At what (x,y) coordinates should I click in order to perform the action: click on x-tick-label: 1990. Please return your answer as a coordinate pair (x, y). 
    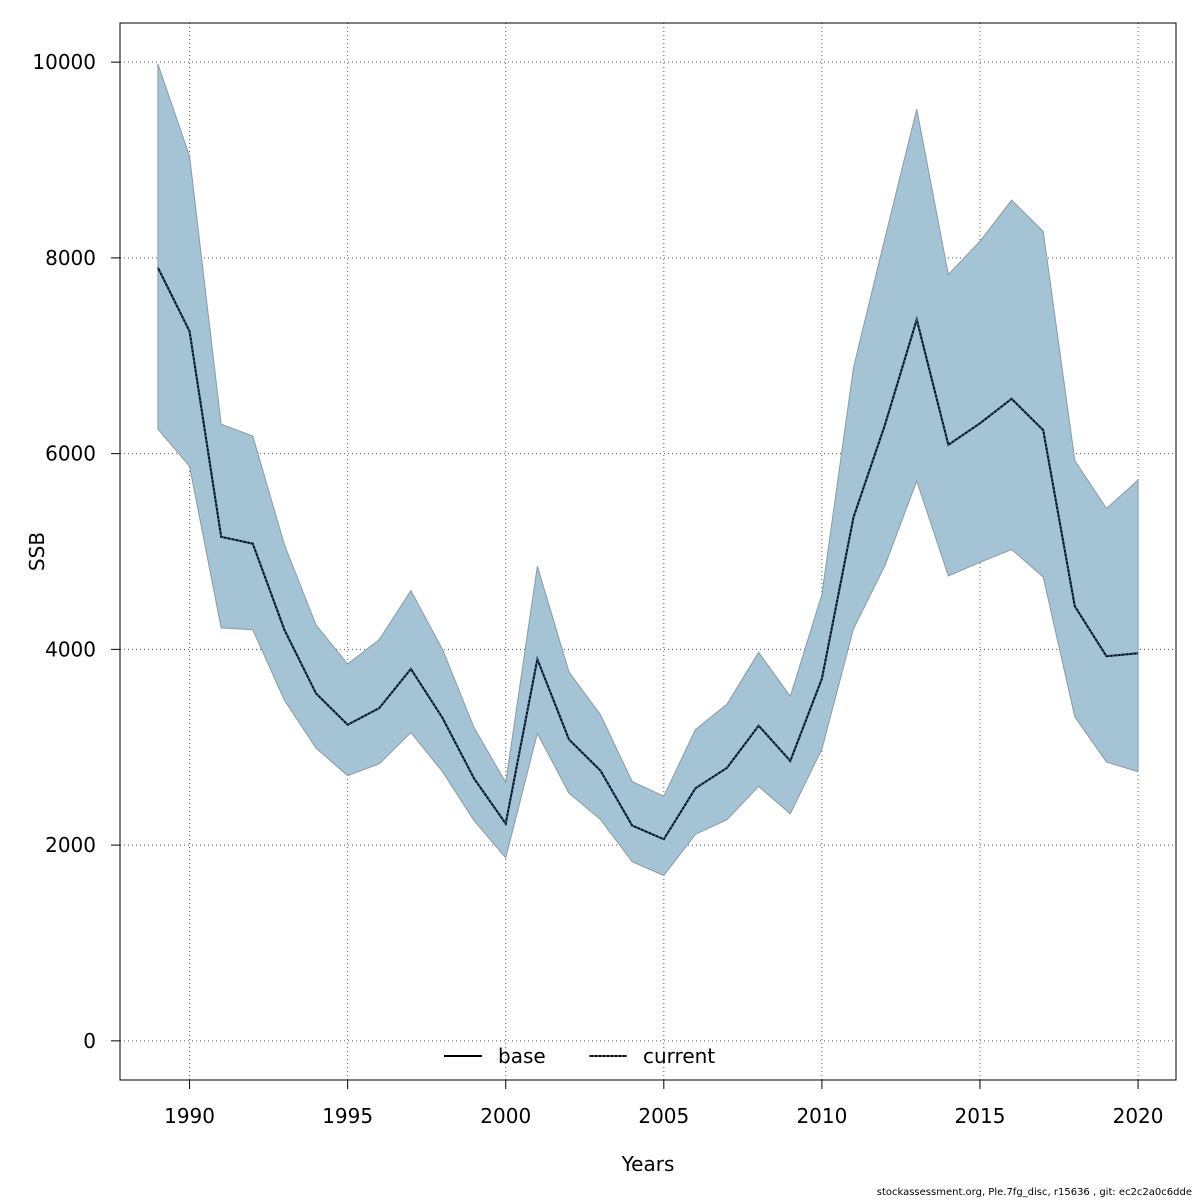
    Looking at the image, I should click on (189, 1116).